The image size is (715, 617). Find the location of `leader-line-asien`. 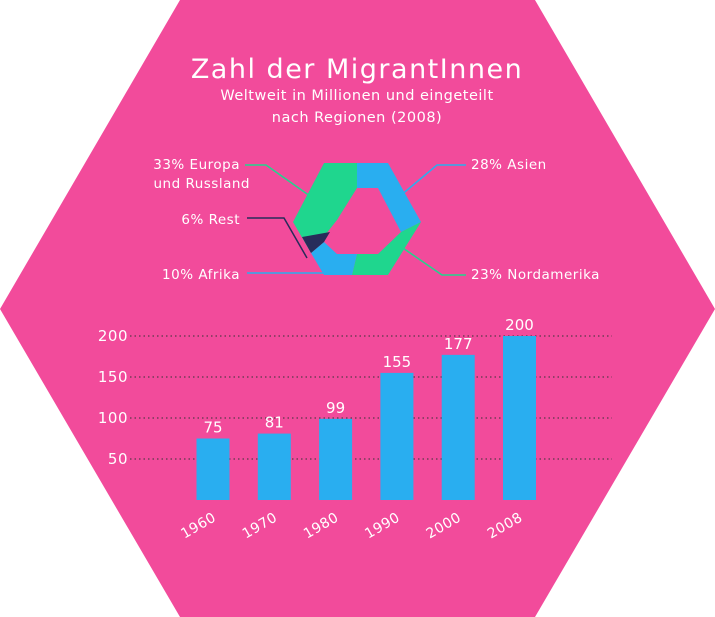

leader-line-asien is located at coordinates (432, 180).